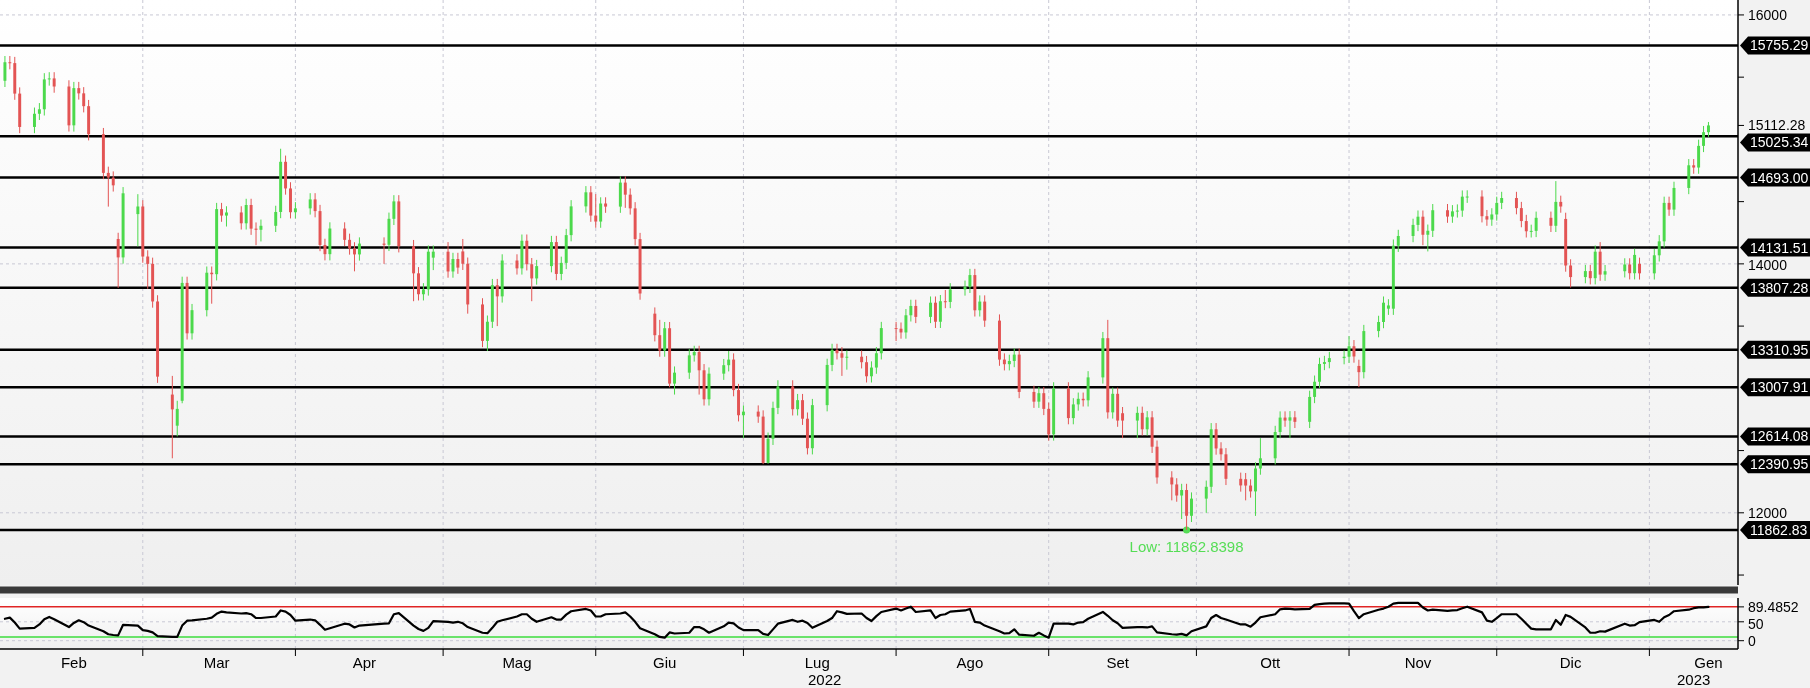  Describe the element at coordinates (364, 662) in the screenshot. I see `x-tick-label: Apr` at that location.